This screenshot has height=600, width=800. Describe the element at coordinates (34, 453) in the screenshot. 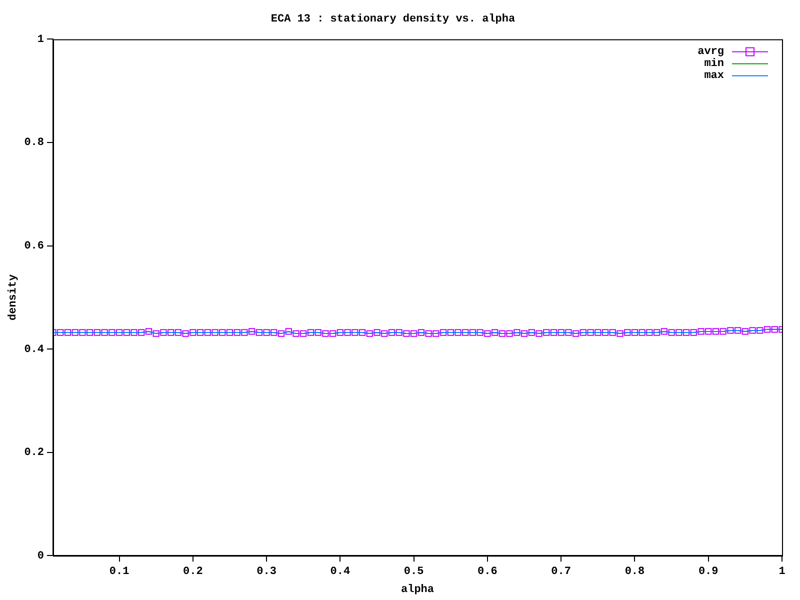

I see `y-tick-label: 0.2` at that location.